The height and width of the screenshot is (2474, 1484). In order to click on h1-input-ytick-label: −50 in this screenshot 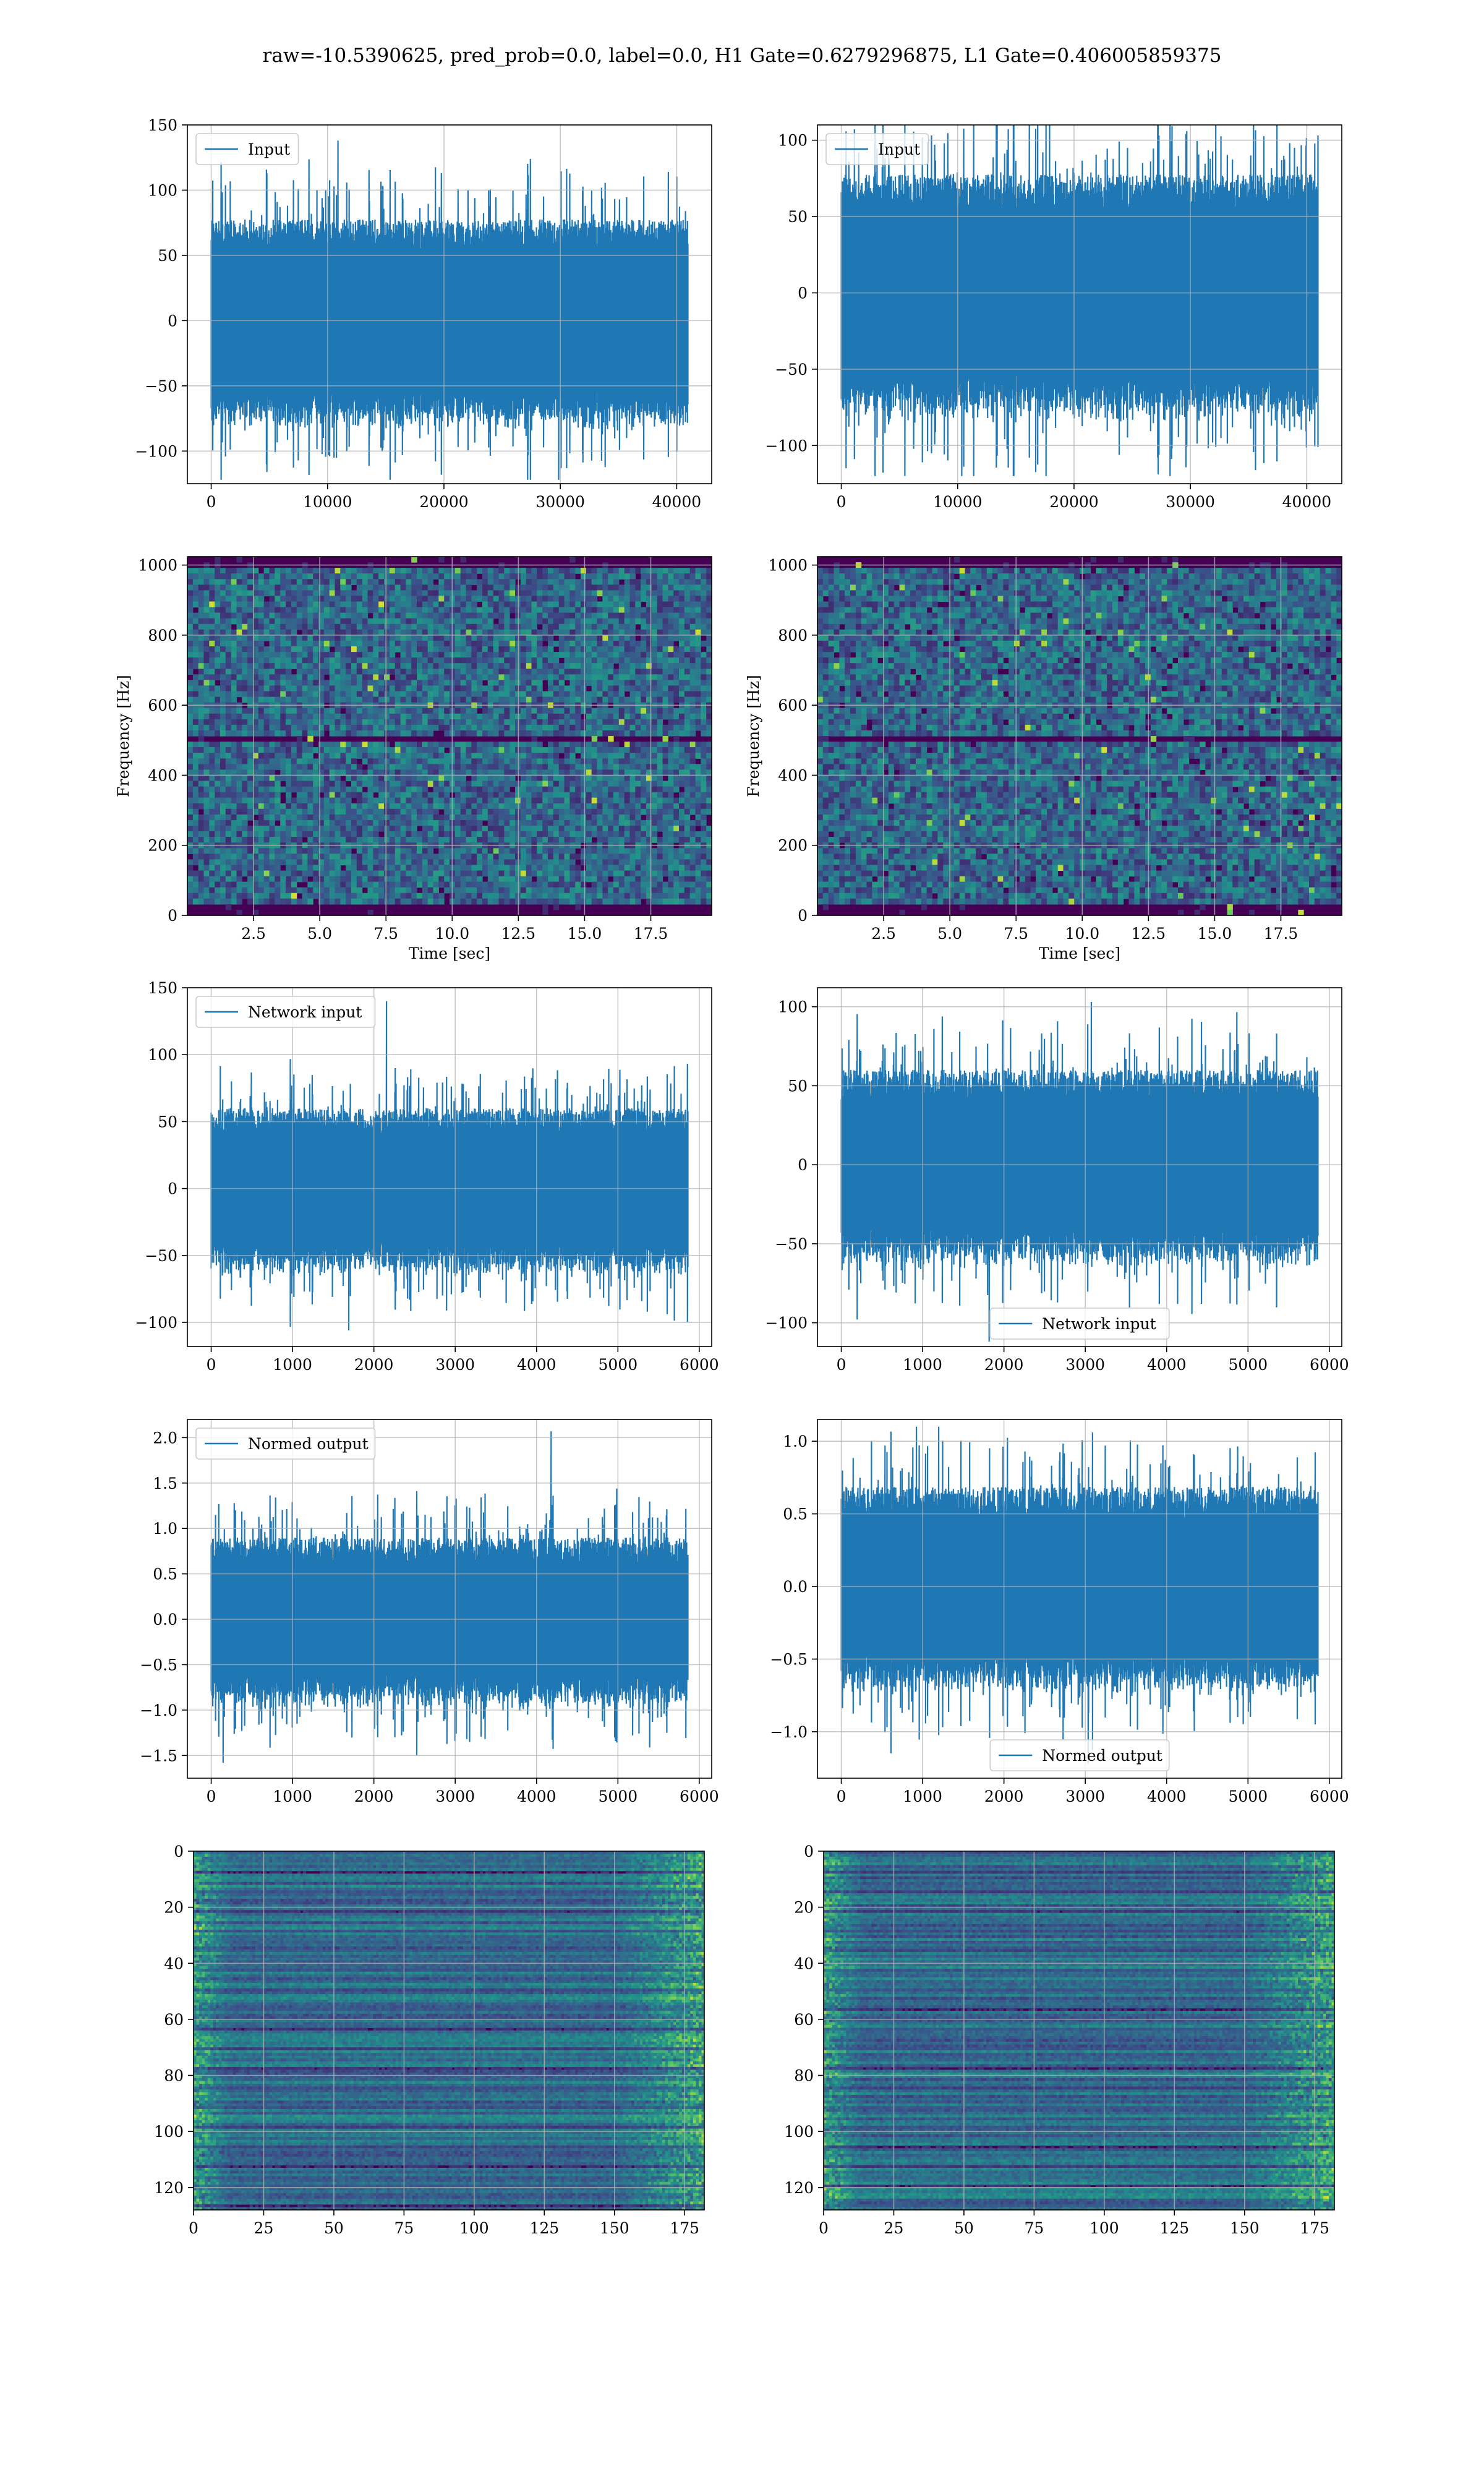, I will do `click(161, 386)`.